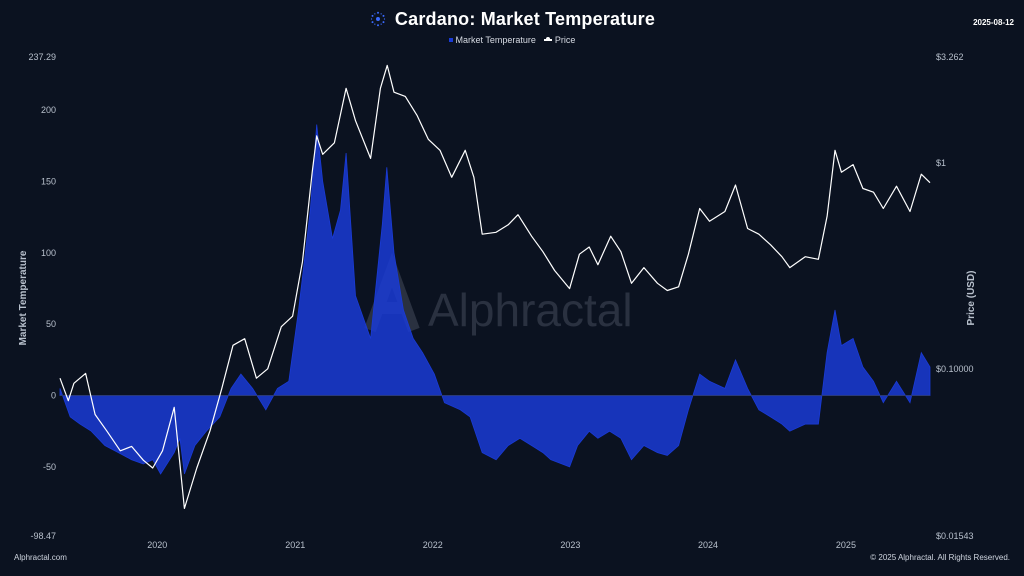  I want to click on right-tick-label: $0.01543, so click(955, 536).